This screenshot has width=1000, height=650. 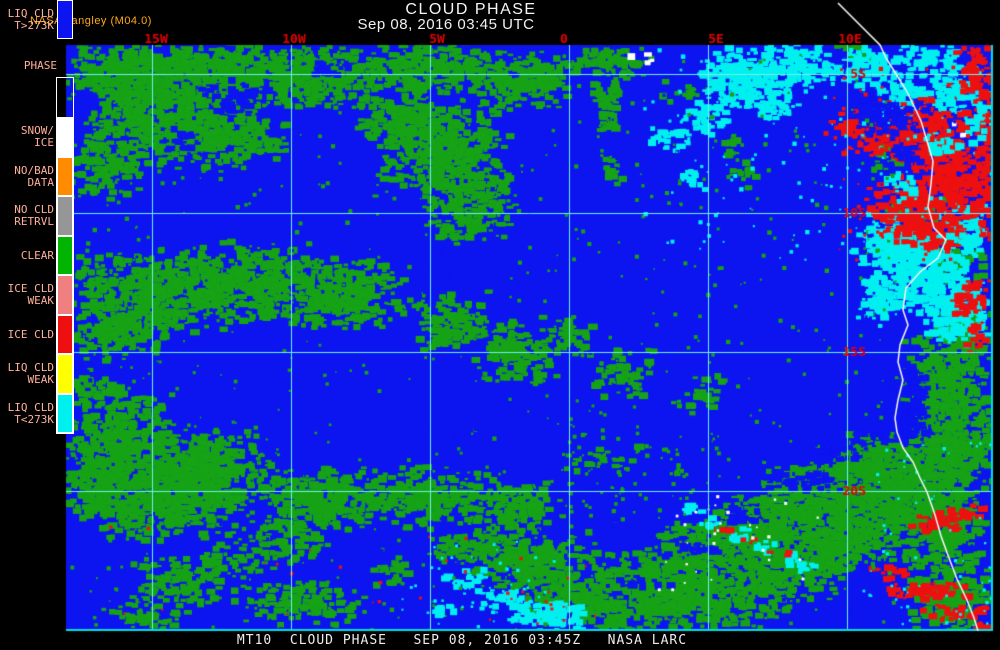 I want to click on legend-row-liq-cld-cold: LIQ CLD T<273K, so click(x=37, y=413).